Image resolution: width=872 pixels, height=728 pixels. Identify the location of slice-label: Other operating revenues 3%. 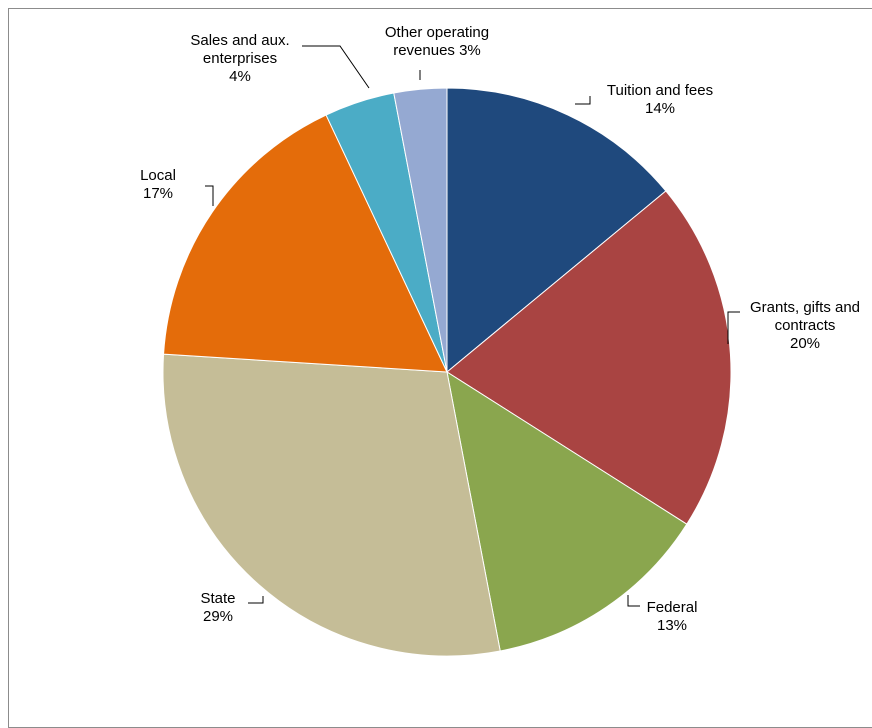
(437, 41).